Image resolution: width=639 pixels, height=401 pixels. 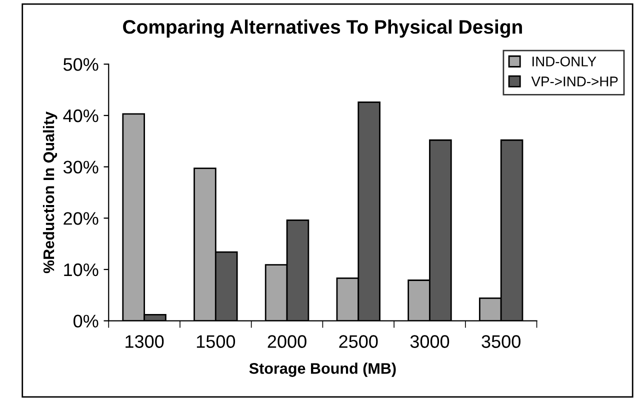 What do you see at coordinates (287, 341) in the screenshot?
I see `x-tick-label: 2000` at bounding box center [287, 341].